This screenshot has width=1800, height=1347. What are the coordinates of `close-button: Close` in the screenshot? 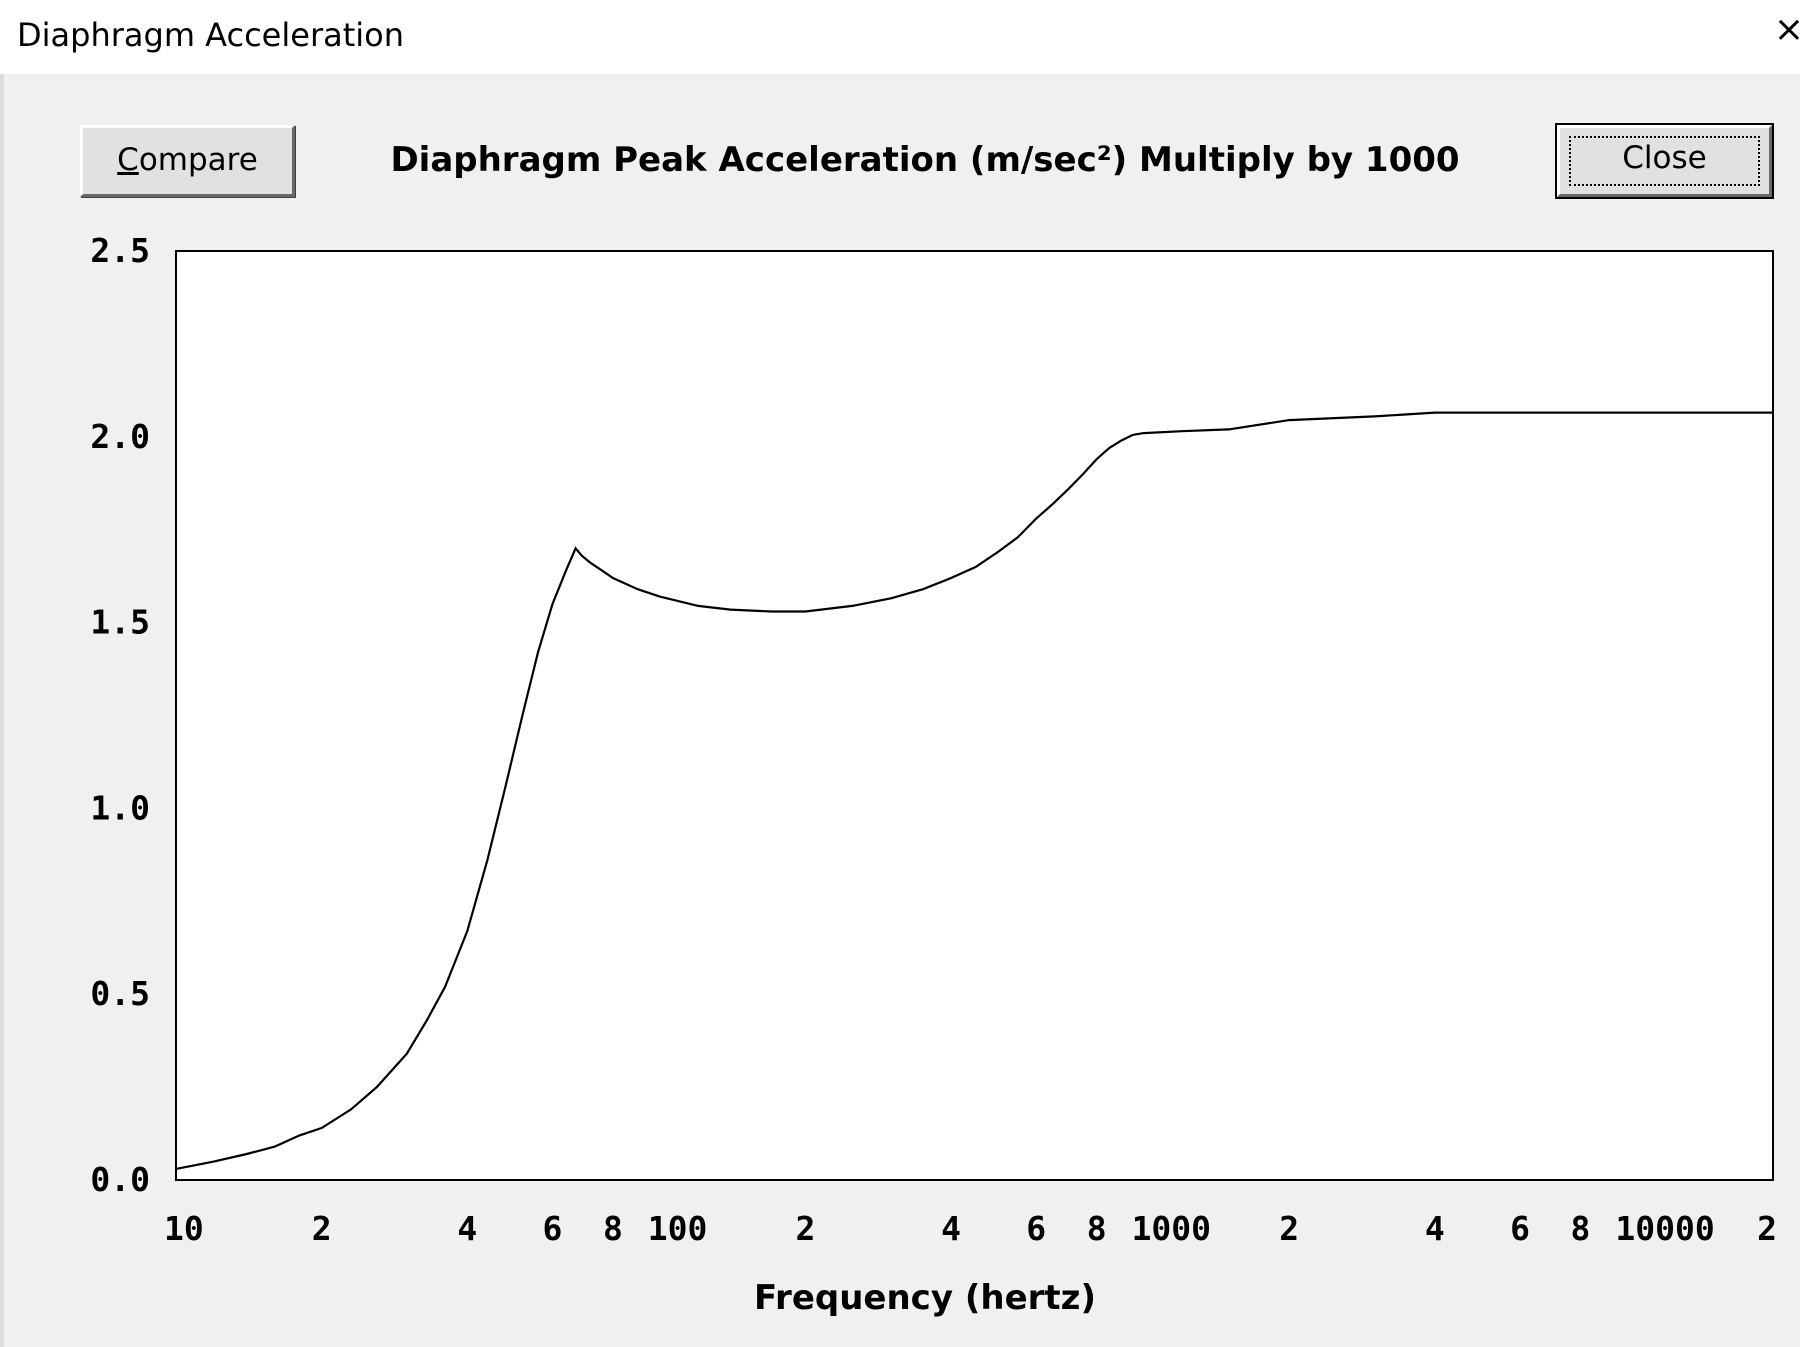 It's located at (1664, 161).